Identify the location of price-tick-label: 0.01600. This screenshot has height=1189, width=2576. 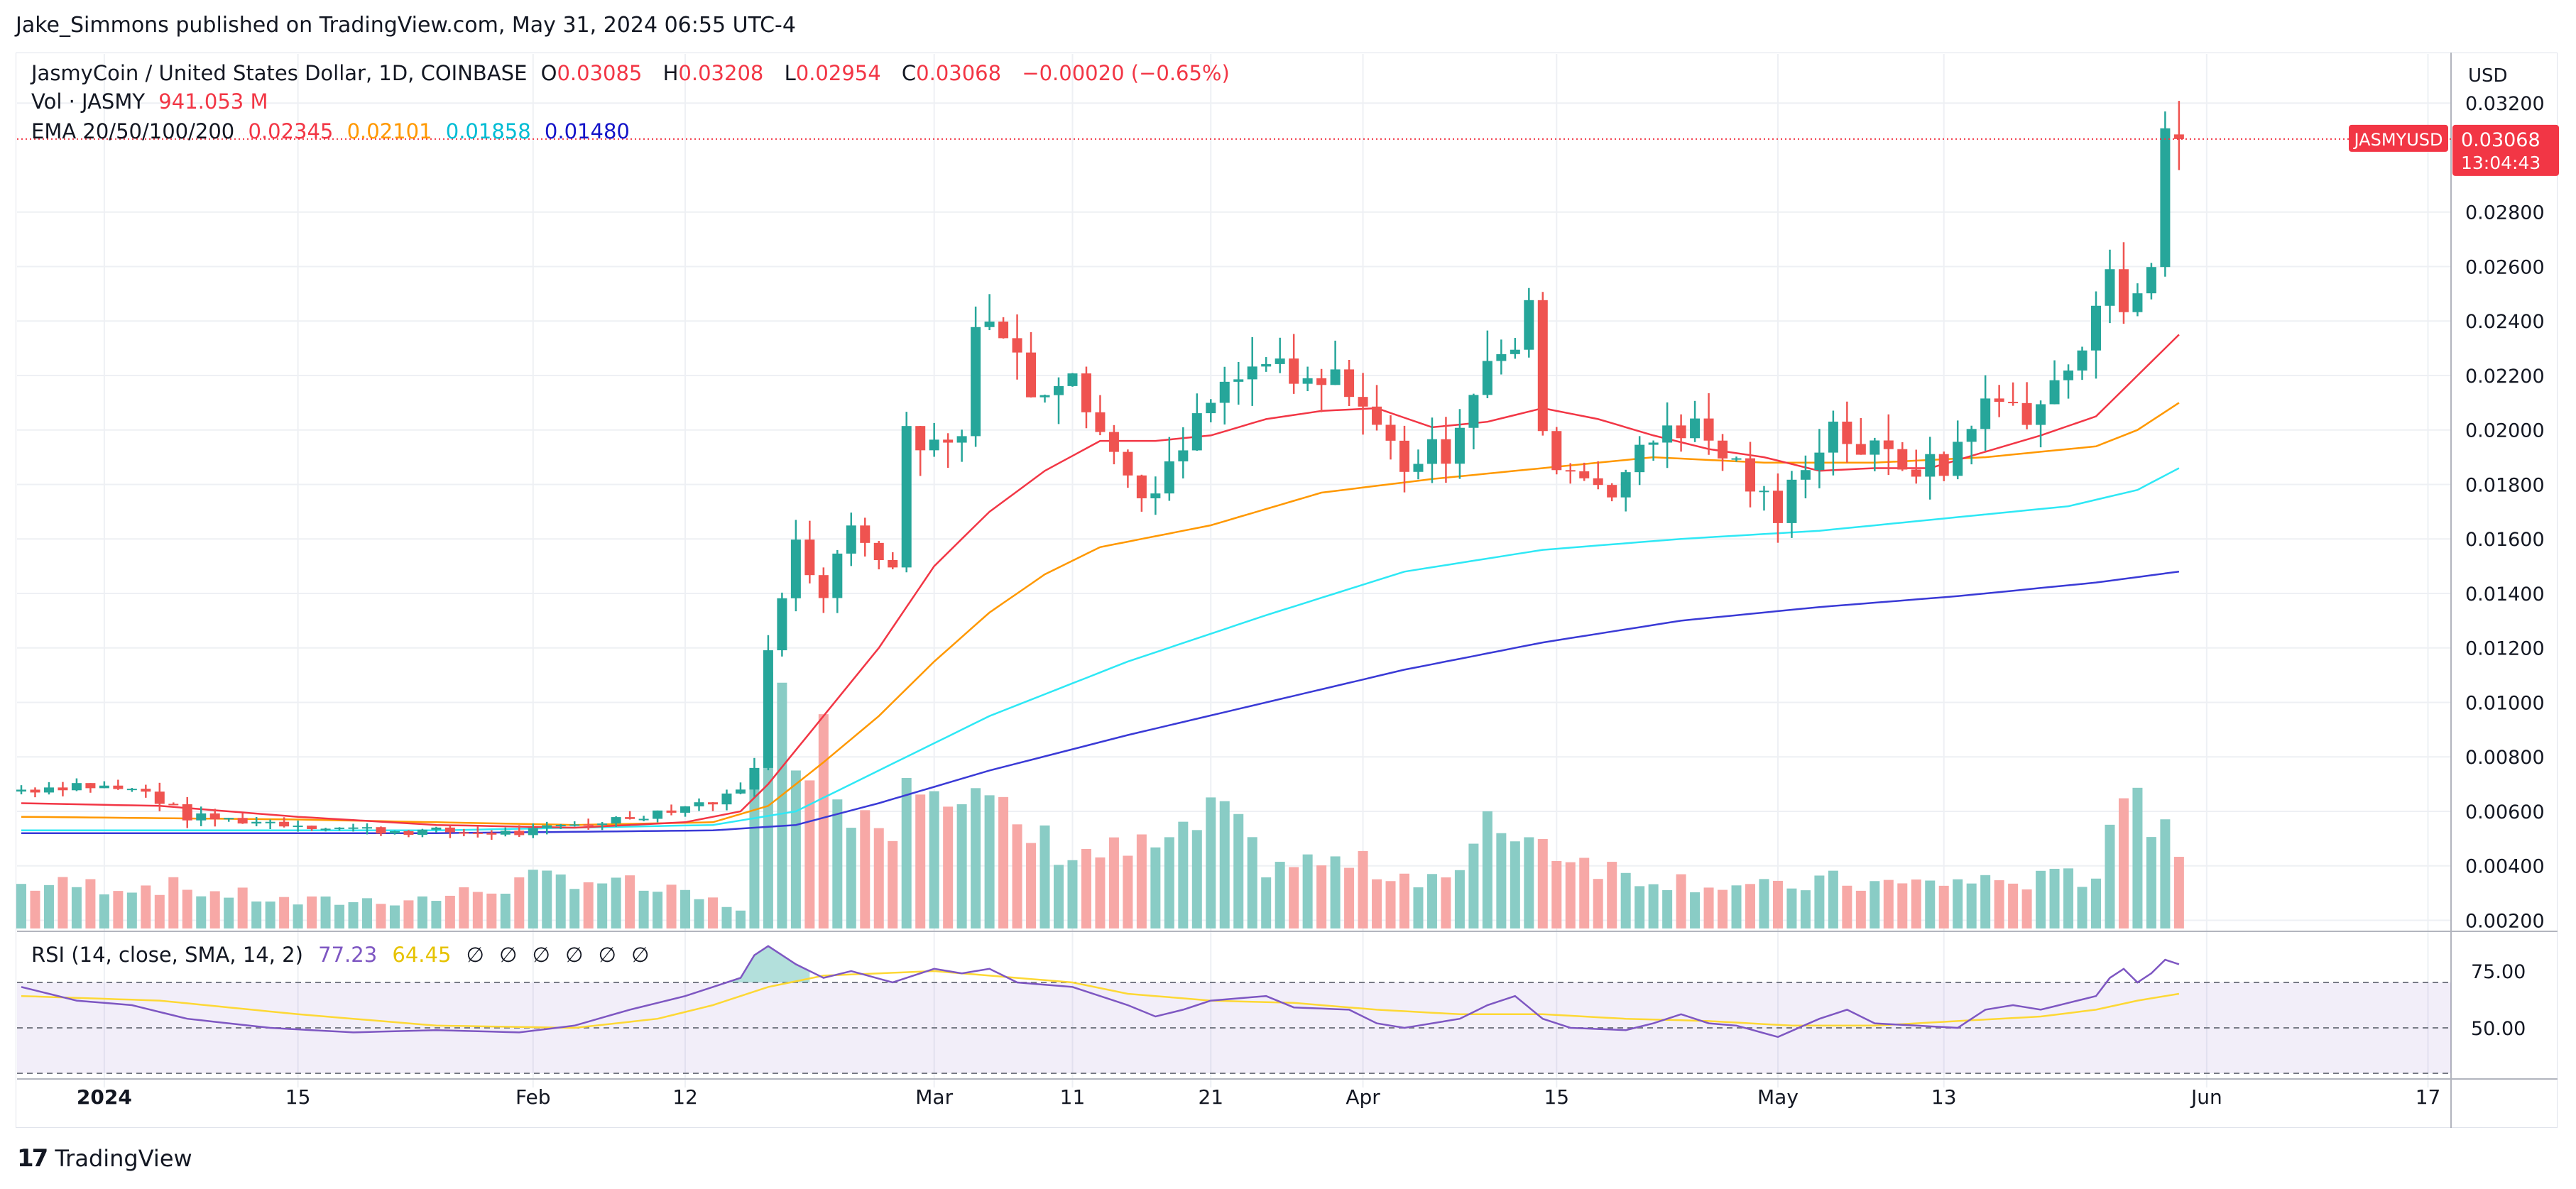
(2505, 540).